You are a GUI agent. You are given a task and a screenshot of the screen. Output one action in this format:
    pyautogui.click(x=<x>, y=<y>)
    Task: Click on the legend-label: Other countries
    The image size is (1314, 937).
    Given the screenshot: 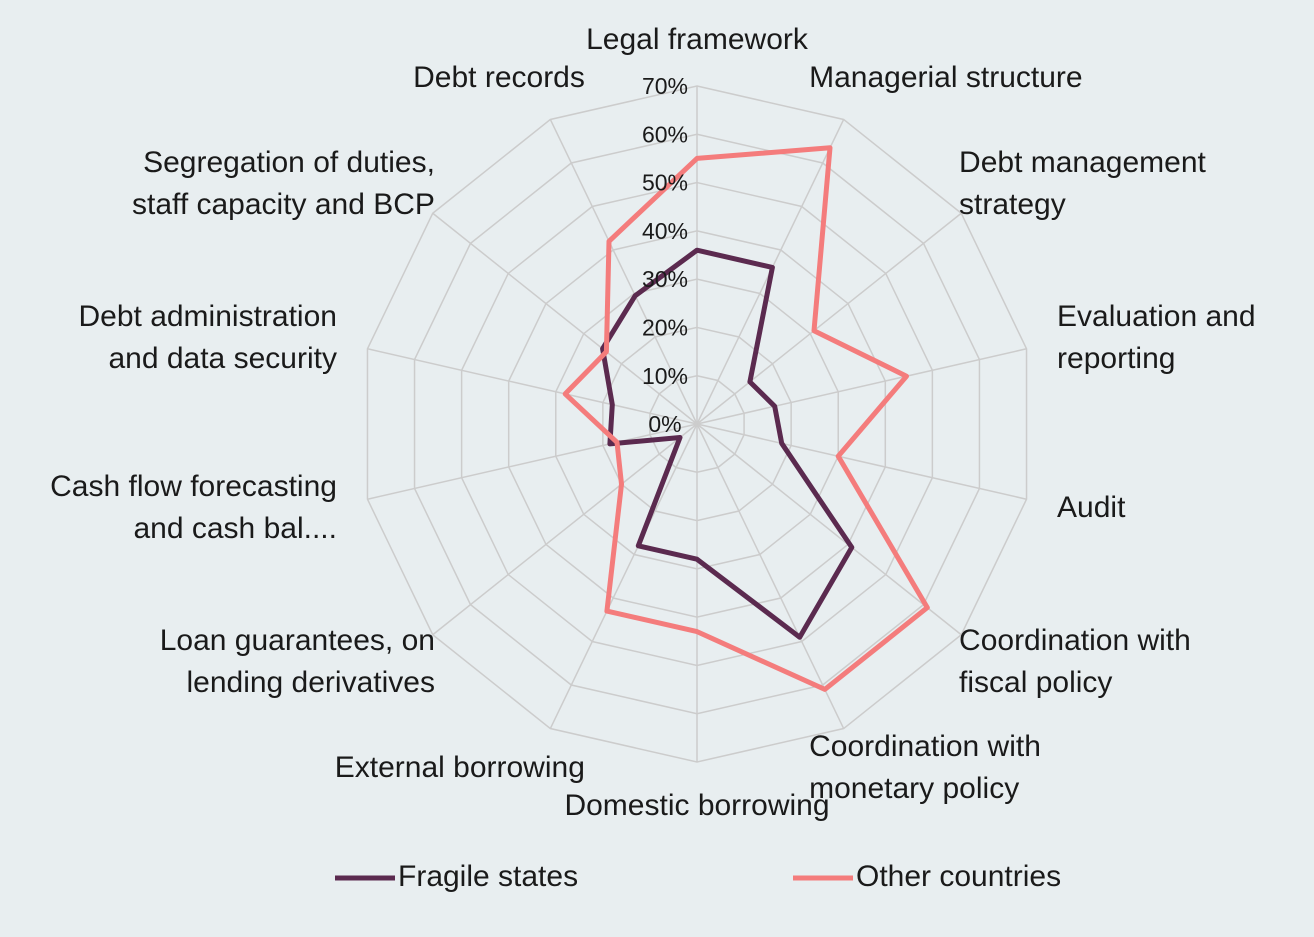 What is the action you would take?
    pyautogui.click(x=958, y=876)
    